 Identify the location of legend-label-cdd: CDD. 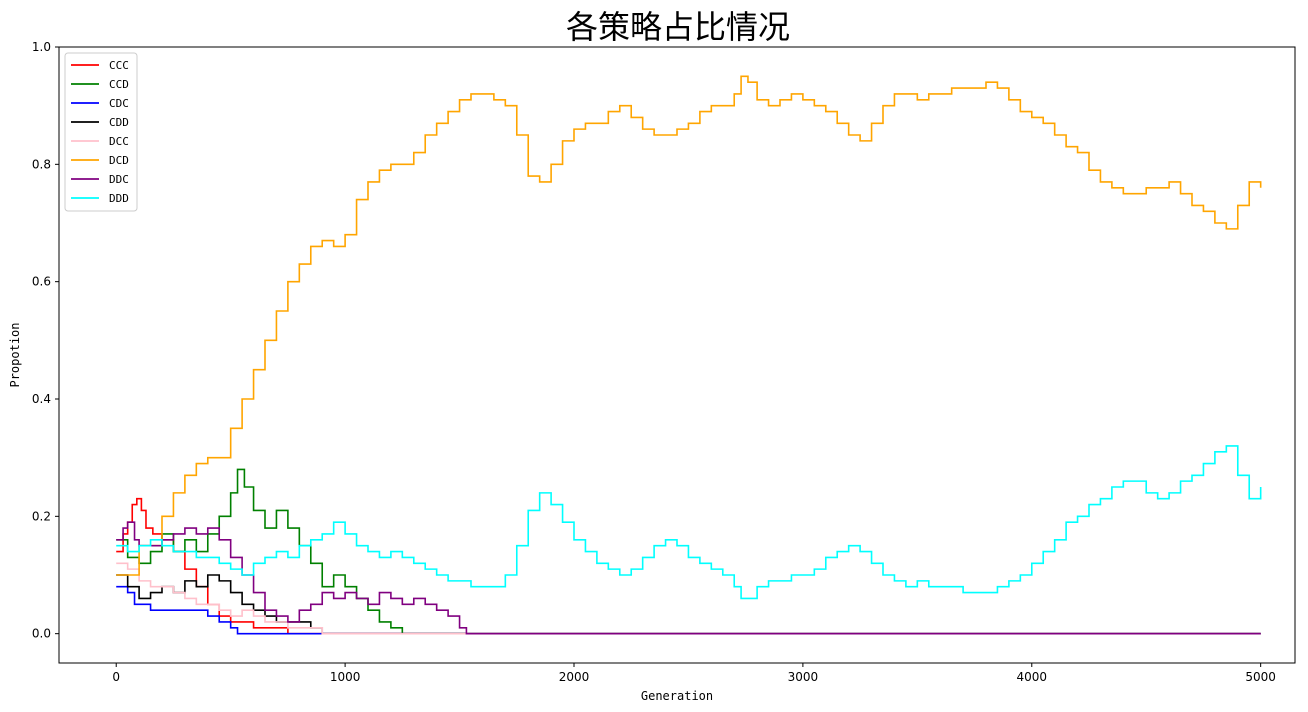
(119, 122).